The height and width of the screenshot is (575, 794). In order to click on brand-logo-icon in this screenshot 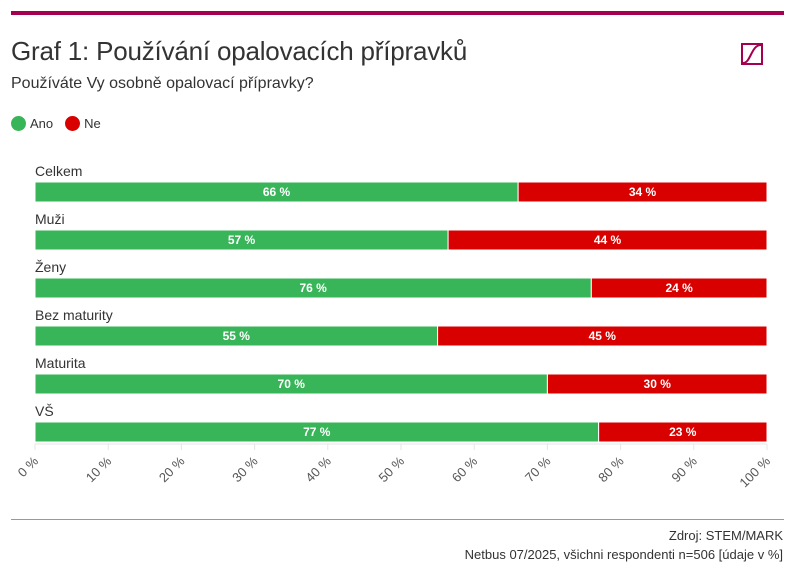, I will do `click(752, 54)`.